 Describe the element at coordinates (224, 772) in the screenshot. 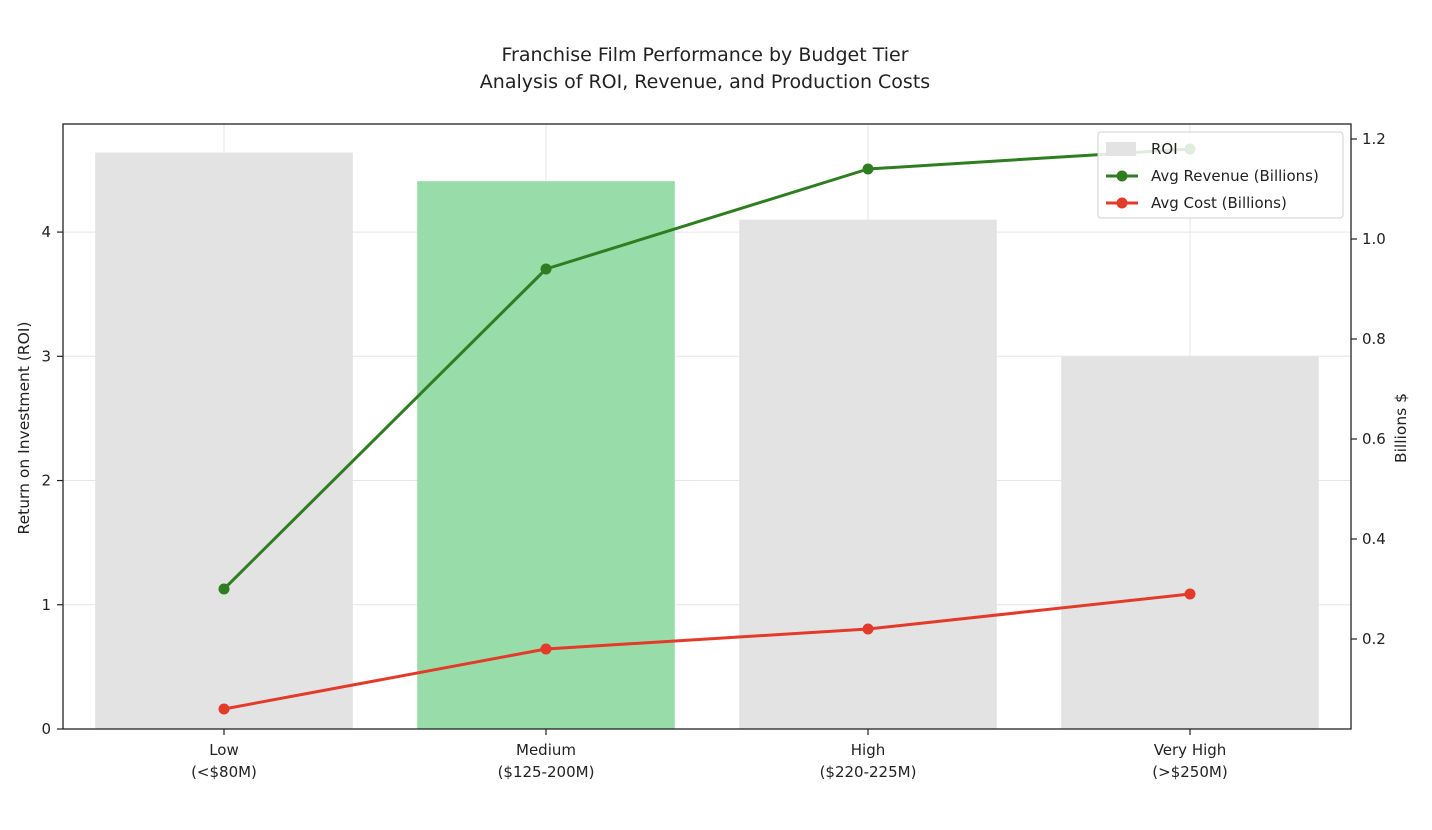

I see `x-tick-label: (<$80M)` at that location.